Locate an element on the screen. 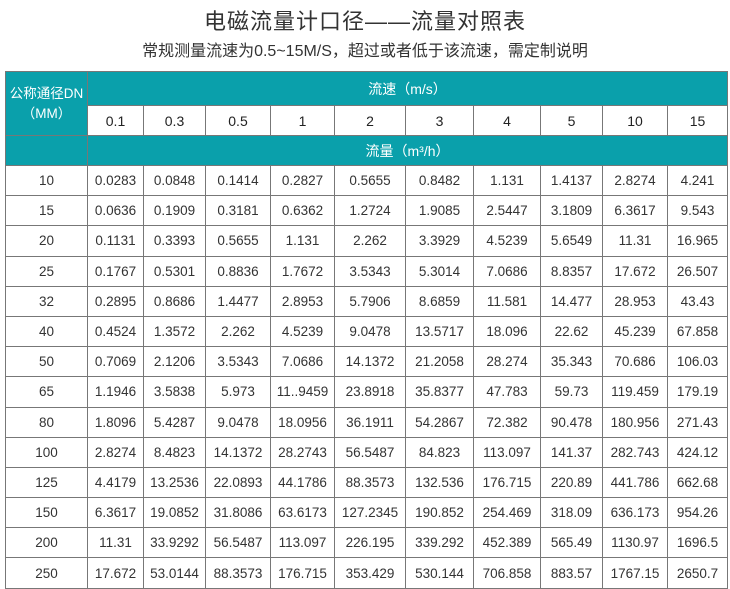 The height and width of the screenshot is (589, 730). flow-cell: 0.8482 is located at coordinates (439, 180).